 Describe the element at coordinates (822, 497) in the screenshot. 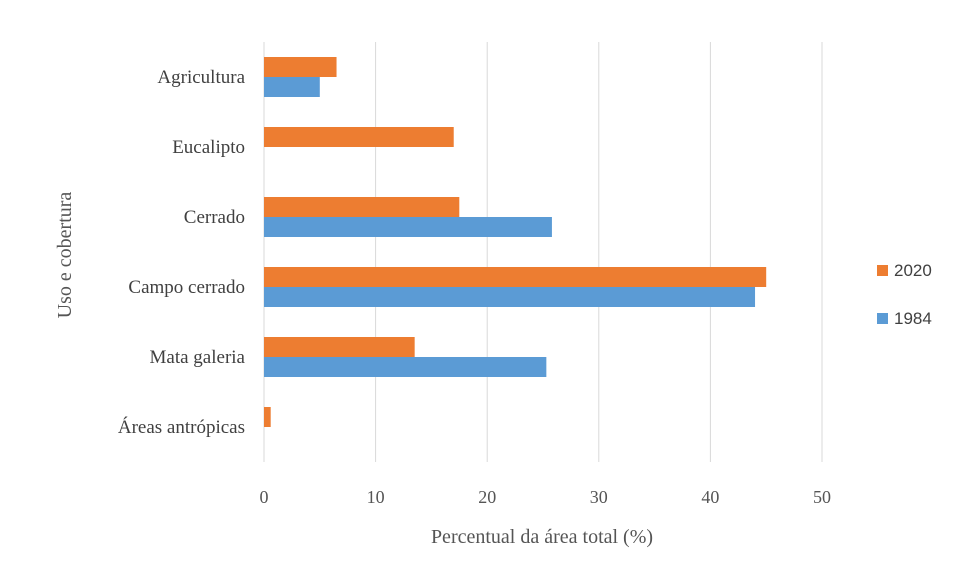

I see `x-tick-label: 50` at that location.